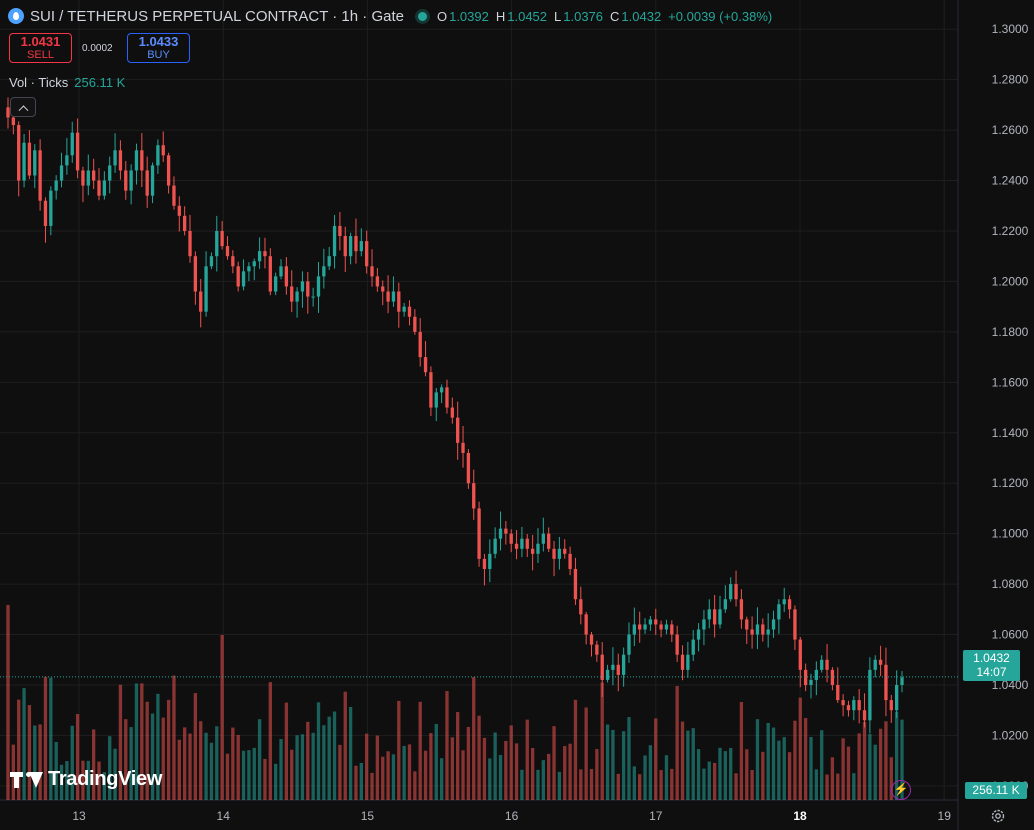 This screenshot has height=830, width=1034. What do you see at coordinates (1010, 685) in the screenshot?
I see `price-tick-label: 1.0400` at bounding box center [1010, 685].